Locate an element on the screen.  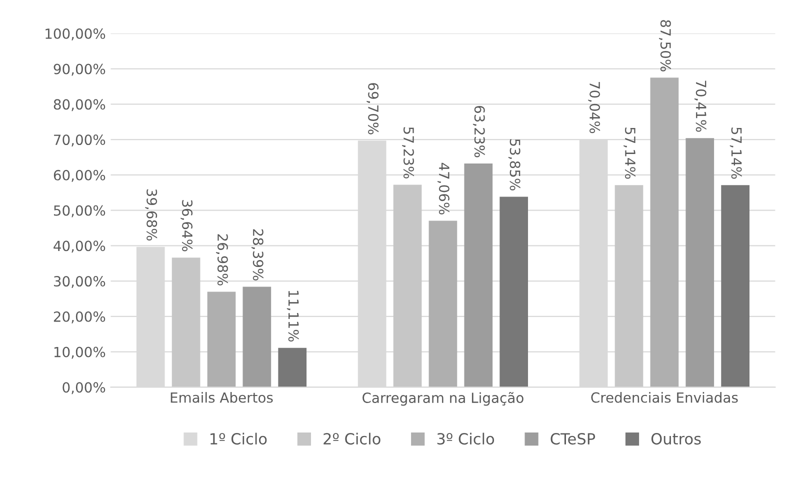
y-tick-label: 60,00% is located at coordinates (80, 176).